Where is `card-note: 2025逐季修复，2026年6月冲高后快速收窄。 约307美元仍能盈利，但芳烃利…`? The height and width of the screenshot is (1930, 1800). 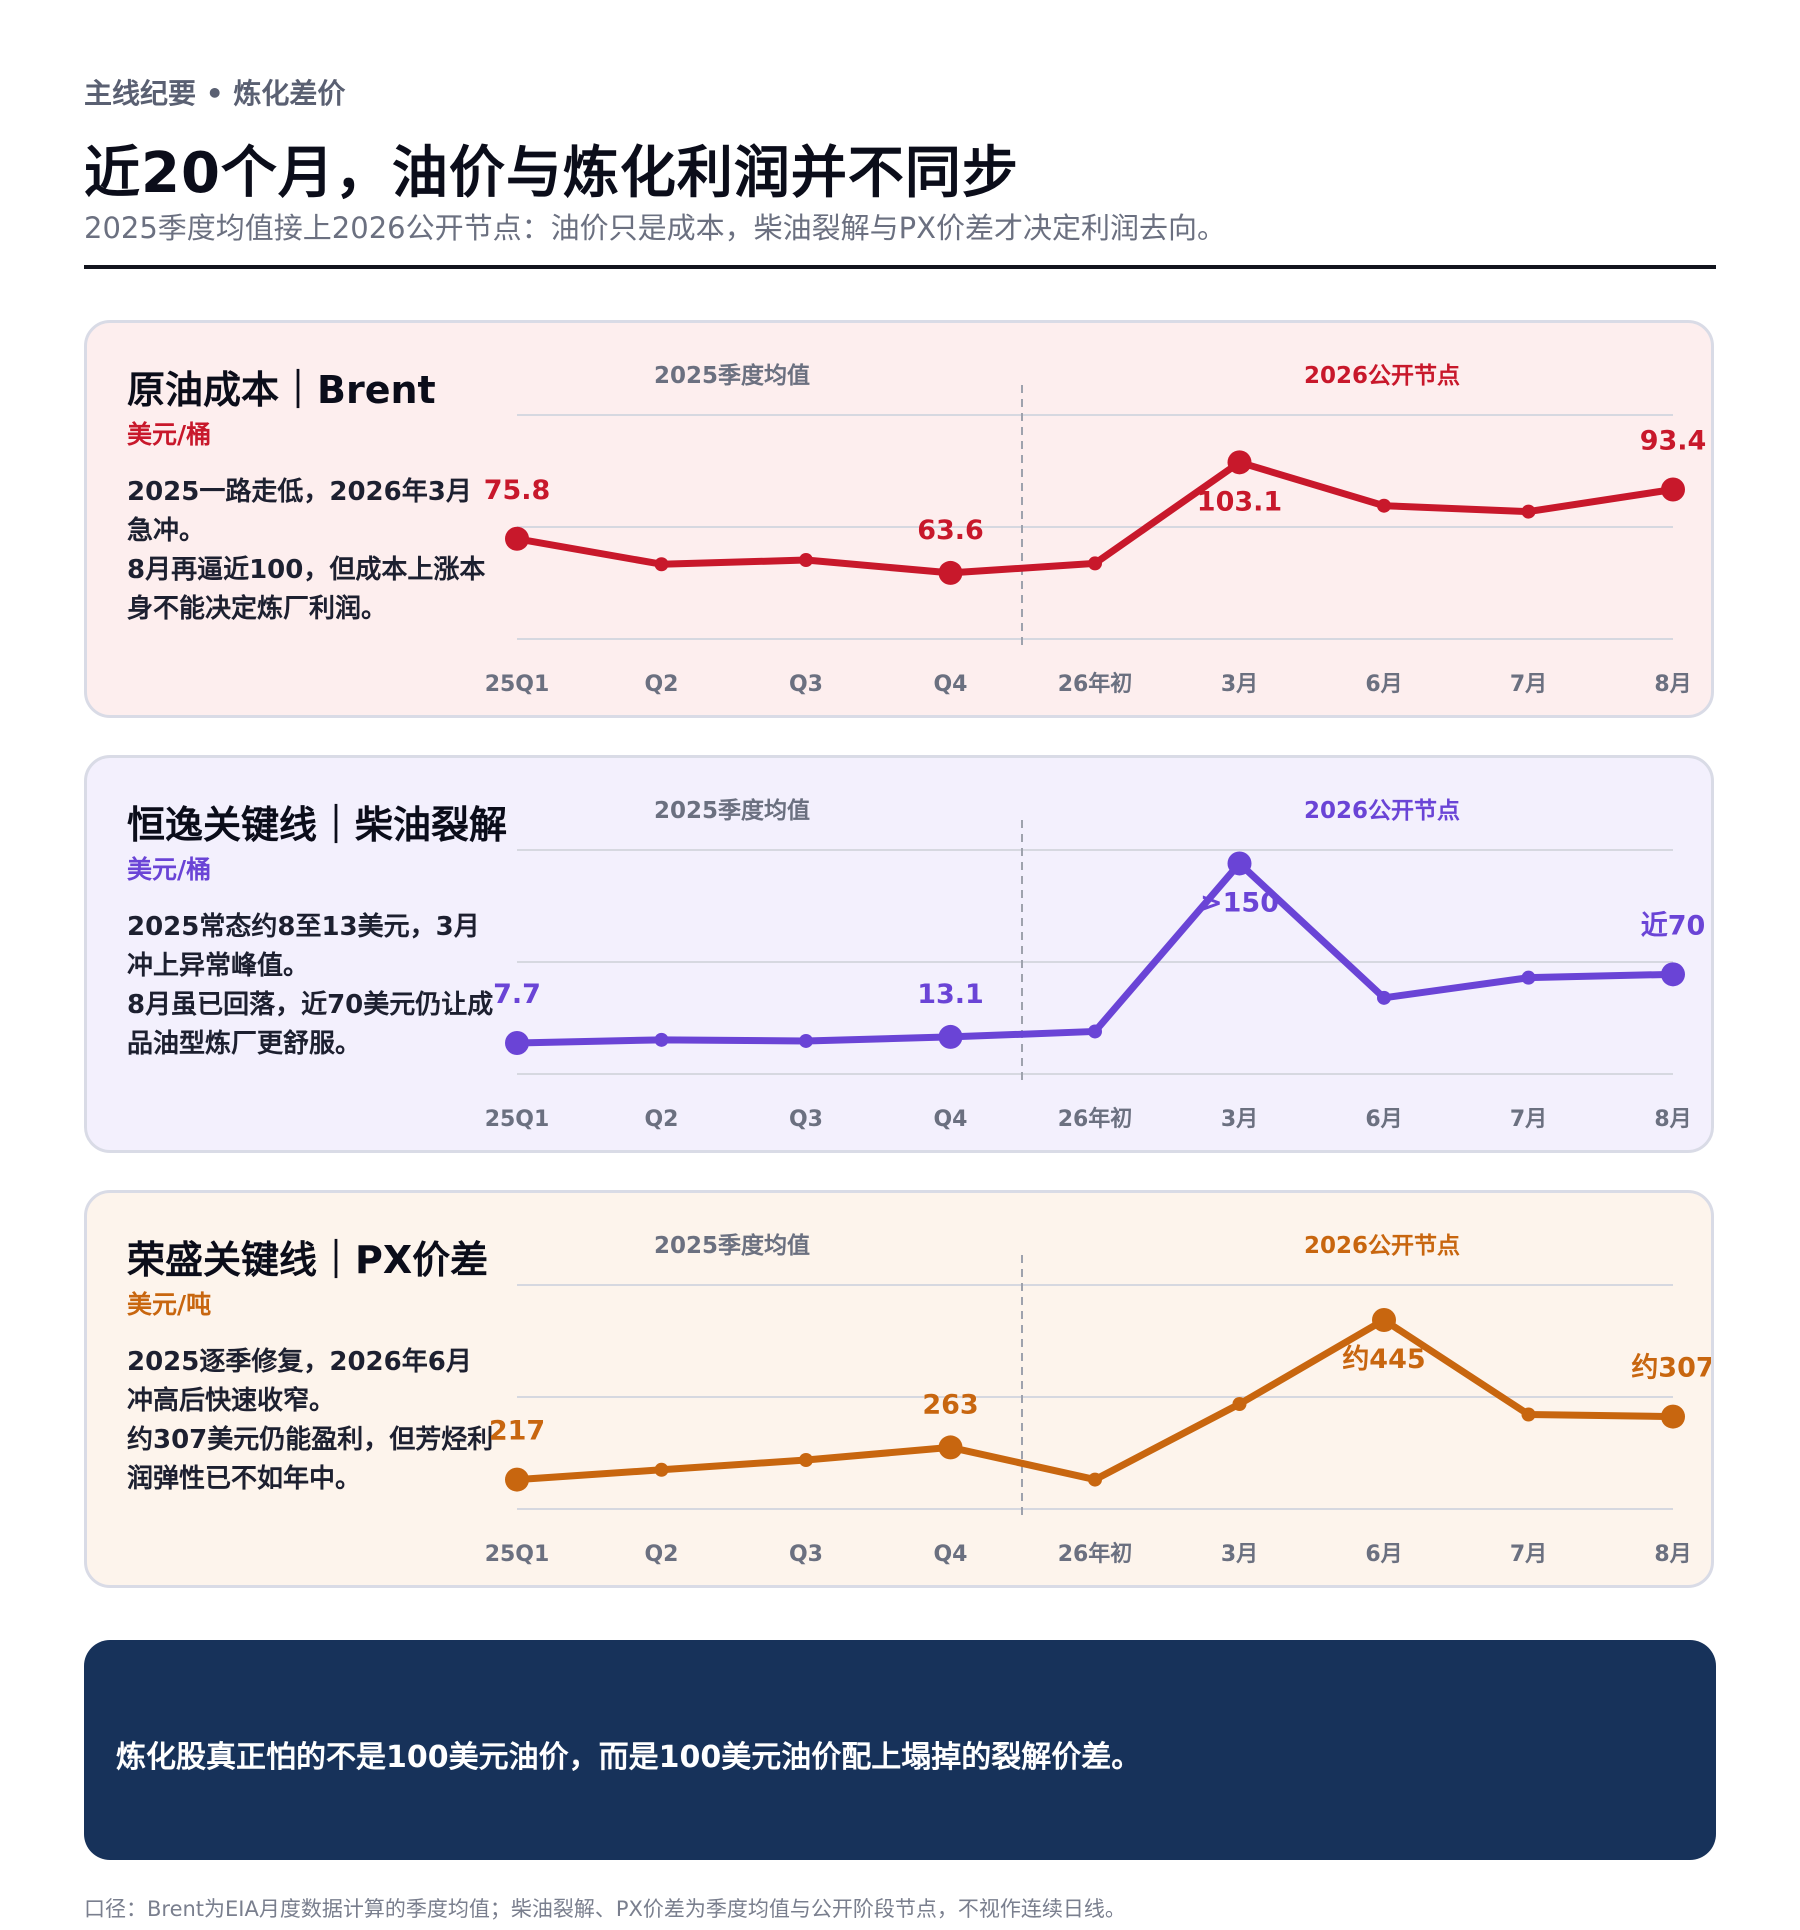 card-note: 2025逐季修复，2026年6月冲高后快速收窄。 约307美元仍能盈利，但芳烃利… is located at coordinates (310, 1420).